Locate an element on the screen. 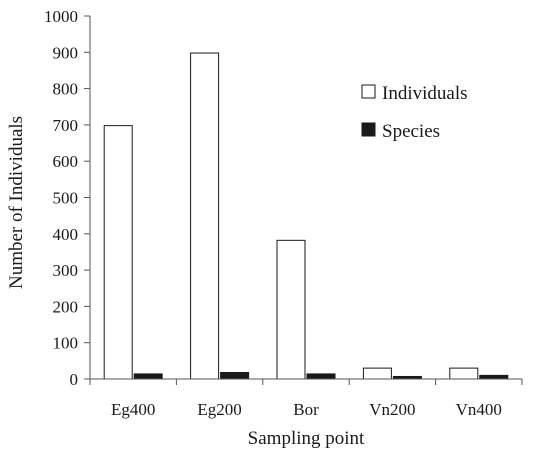  y-tick-label: 100 is located at coordinates (66, 343).